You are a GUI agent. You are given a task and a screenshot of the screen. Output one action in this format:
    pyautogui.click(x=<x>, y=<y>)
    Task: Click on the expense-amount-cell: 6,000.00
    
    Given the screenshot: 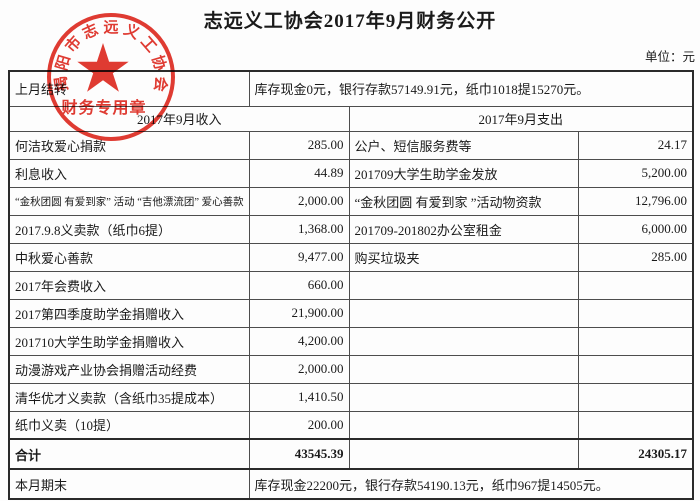 What is the action you would take?
    pyautogui.click(x=635, y=229)
    